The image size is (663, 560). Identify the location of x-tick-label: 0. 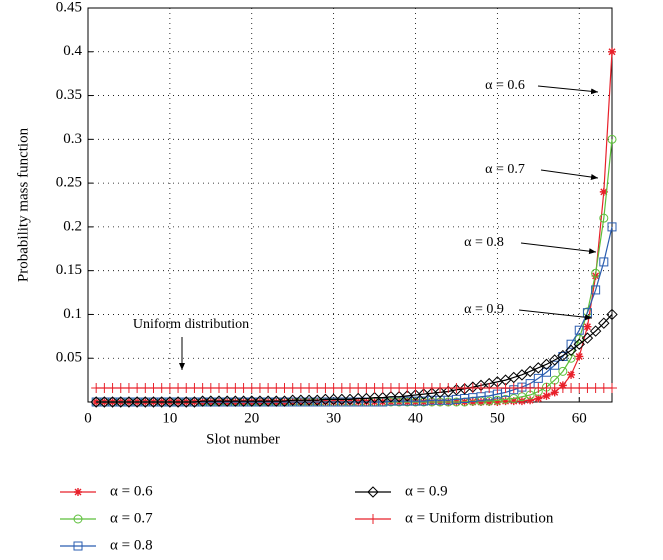
(88, 418).